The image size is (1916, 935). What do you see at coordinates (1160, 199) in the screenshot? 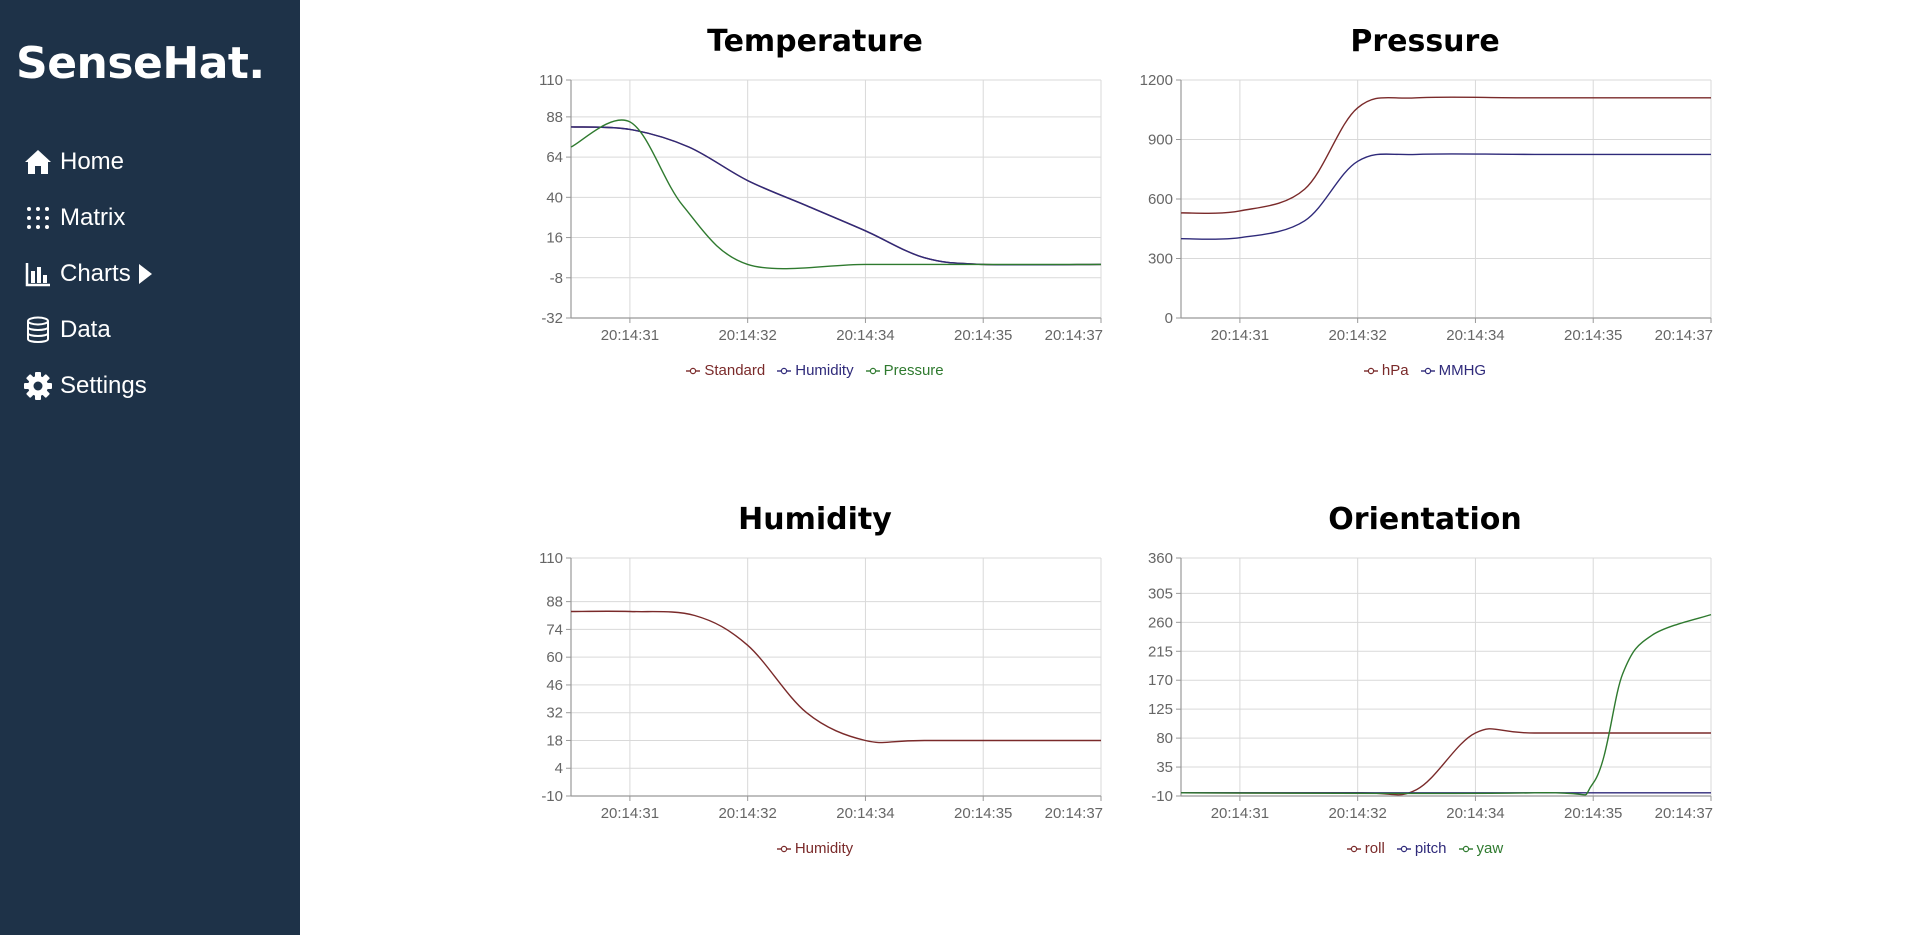
I see `tick-label-y: 600` at bounding box center [1160, 199].